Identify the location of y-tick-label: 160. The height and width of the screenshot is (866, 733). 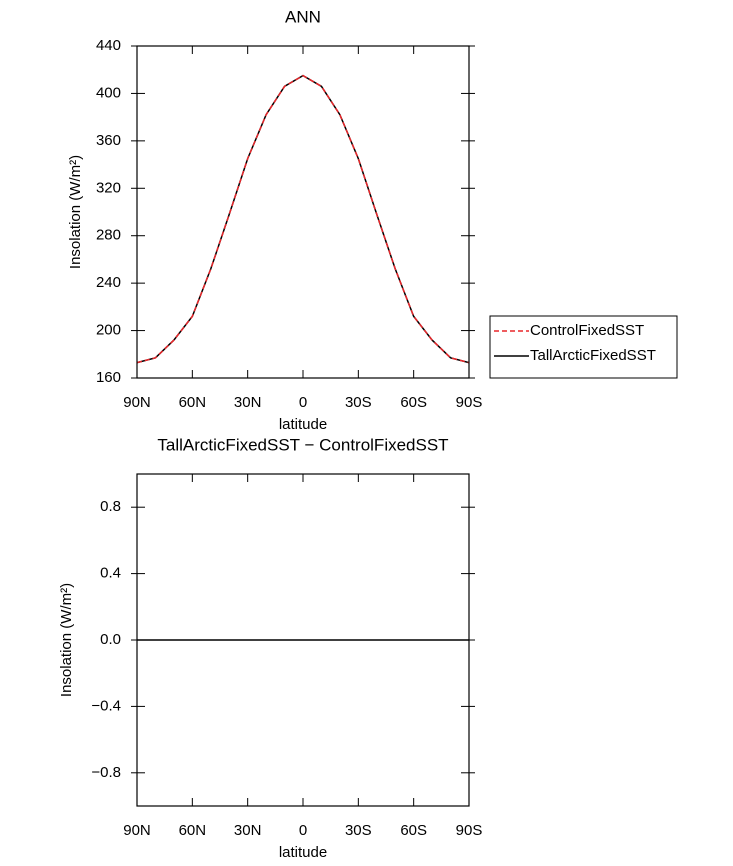
(108, 377).